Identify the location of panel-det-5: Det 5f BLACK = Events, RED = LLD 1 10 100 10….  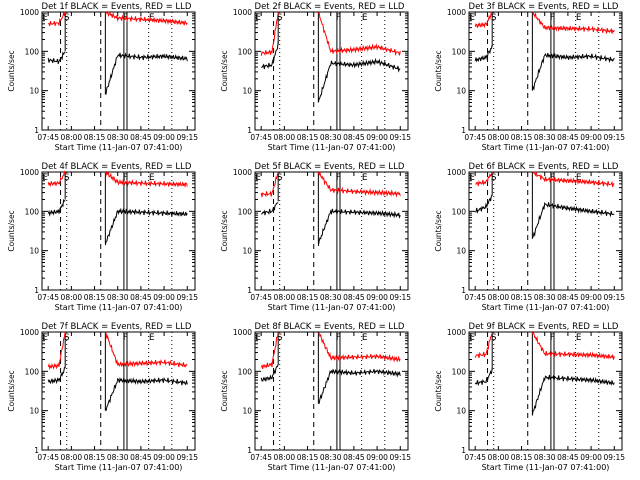
(315, 237).